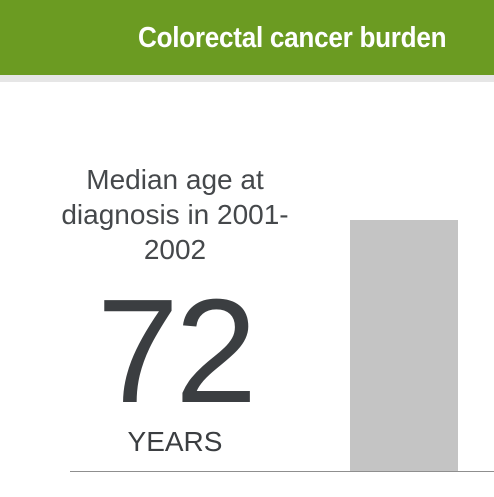  I want to click on stat-value: 72, so click(177, 351).